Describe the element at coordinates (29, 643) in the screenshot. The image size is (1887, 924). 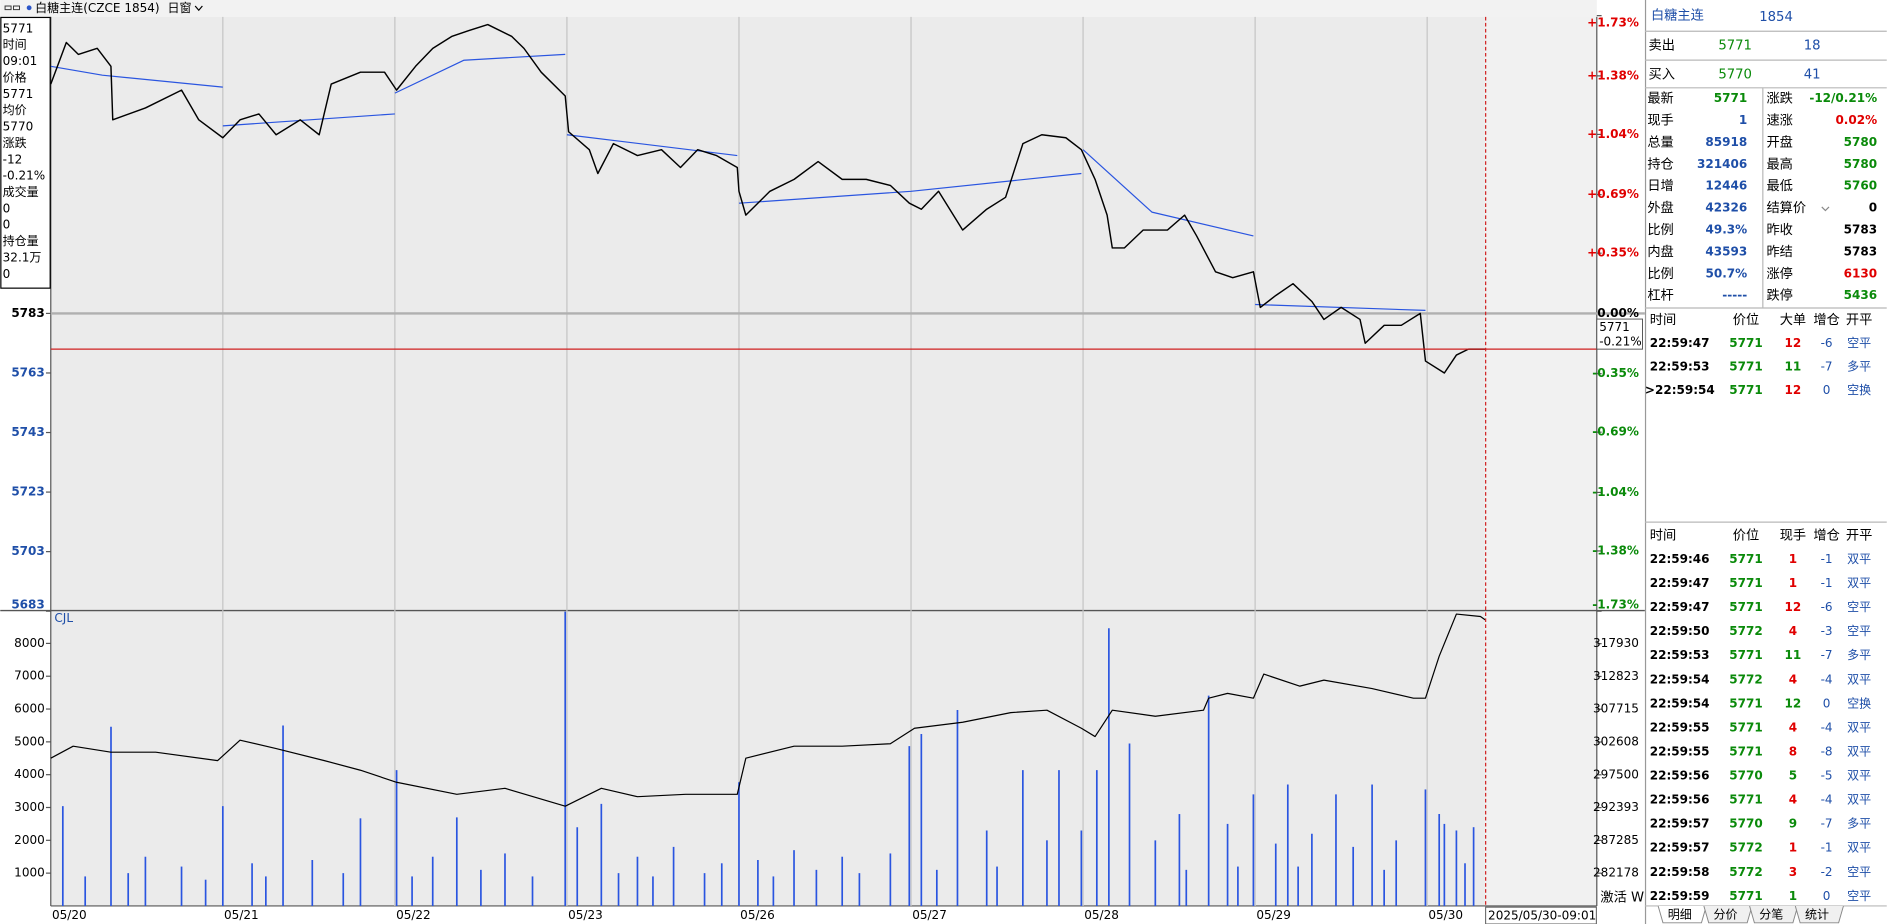
I see `volume-tick-label: 8000` at that location.